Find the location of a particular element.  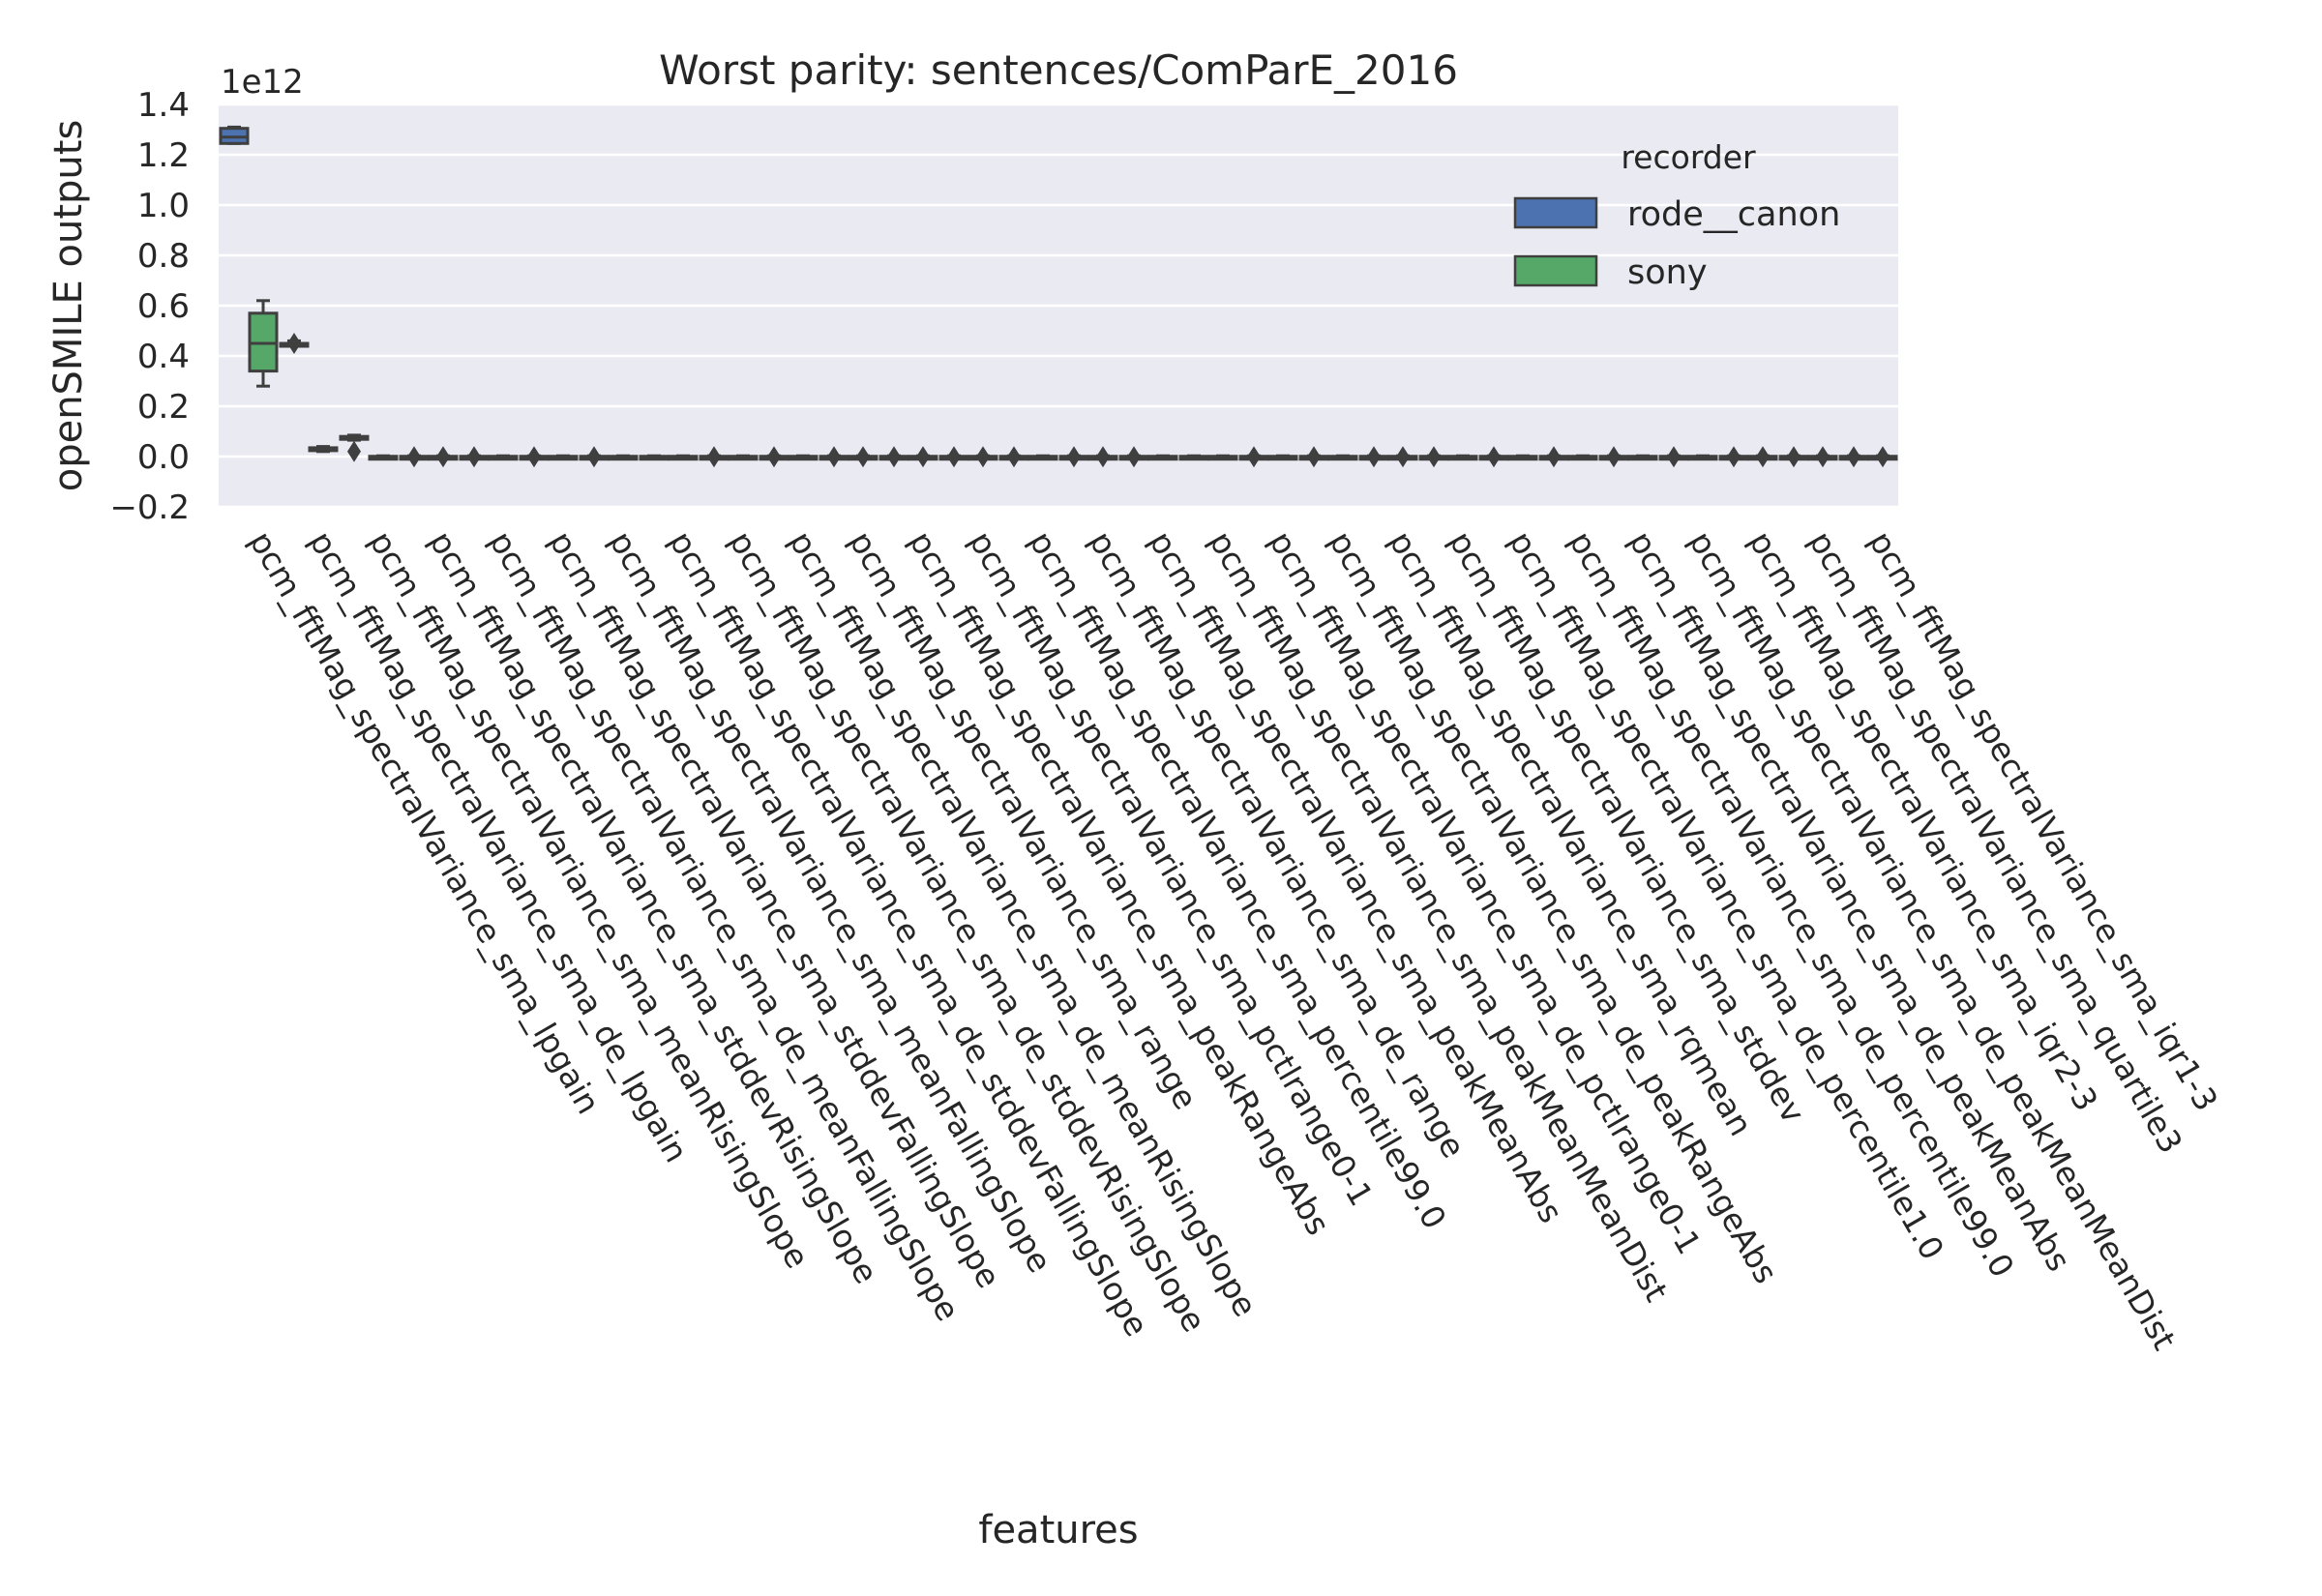

y-axis-ticks: −0.2 0.0 0.2 0.4 0.6 0.8 1.0 1.2 1.4 is located at coordinates (149, 306).